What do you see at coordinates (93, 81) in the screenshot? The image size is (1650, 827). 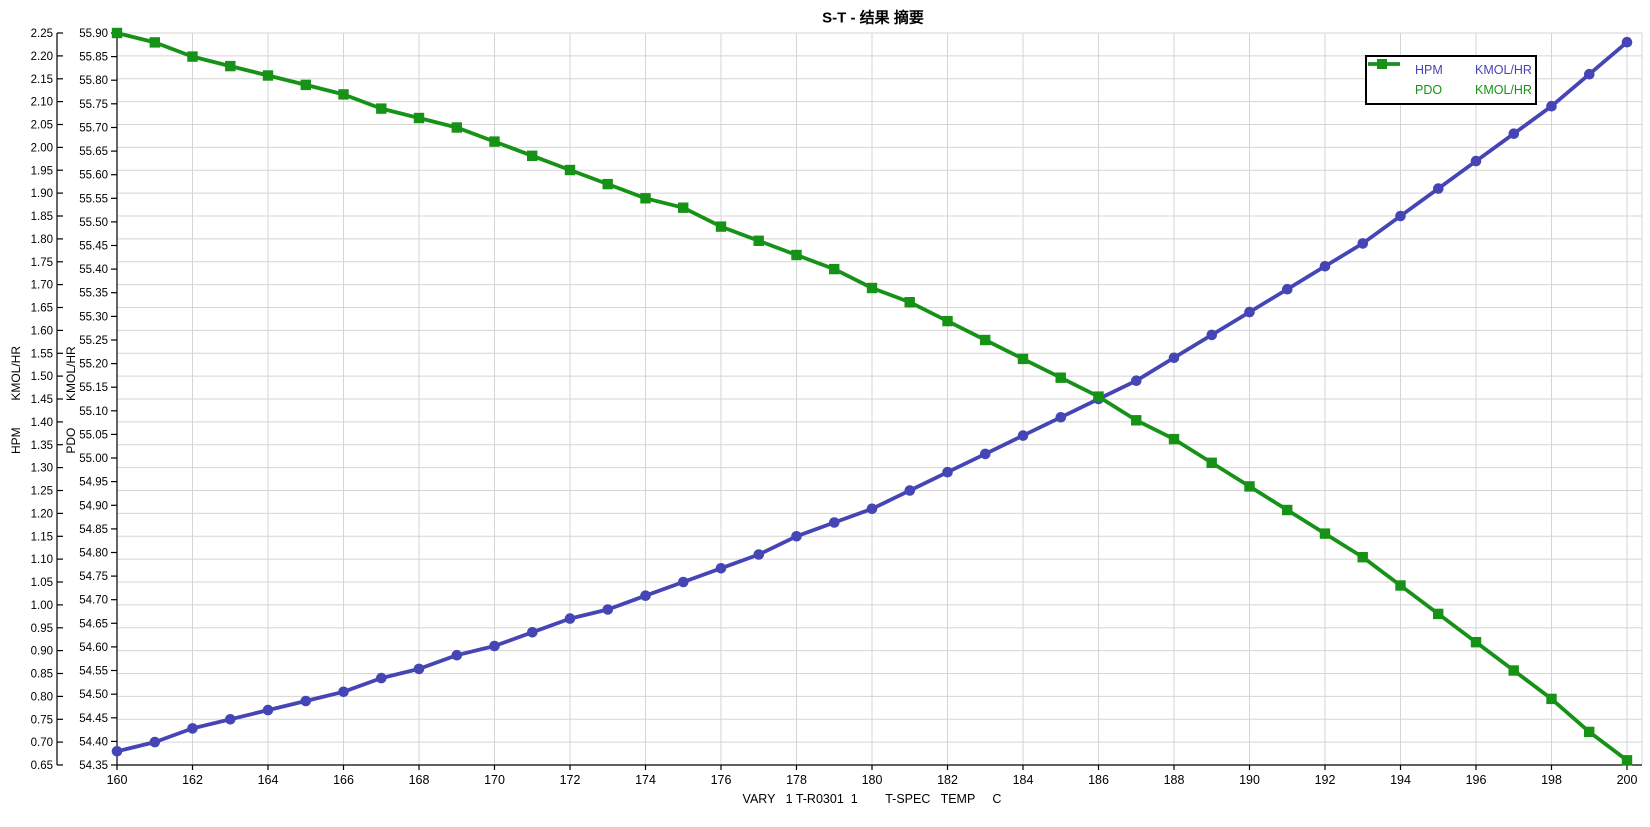 I see `svg-text: 55.80` at bounding box center [93, 81].